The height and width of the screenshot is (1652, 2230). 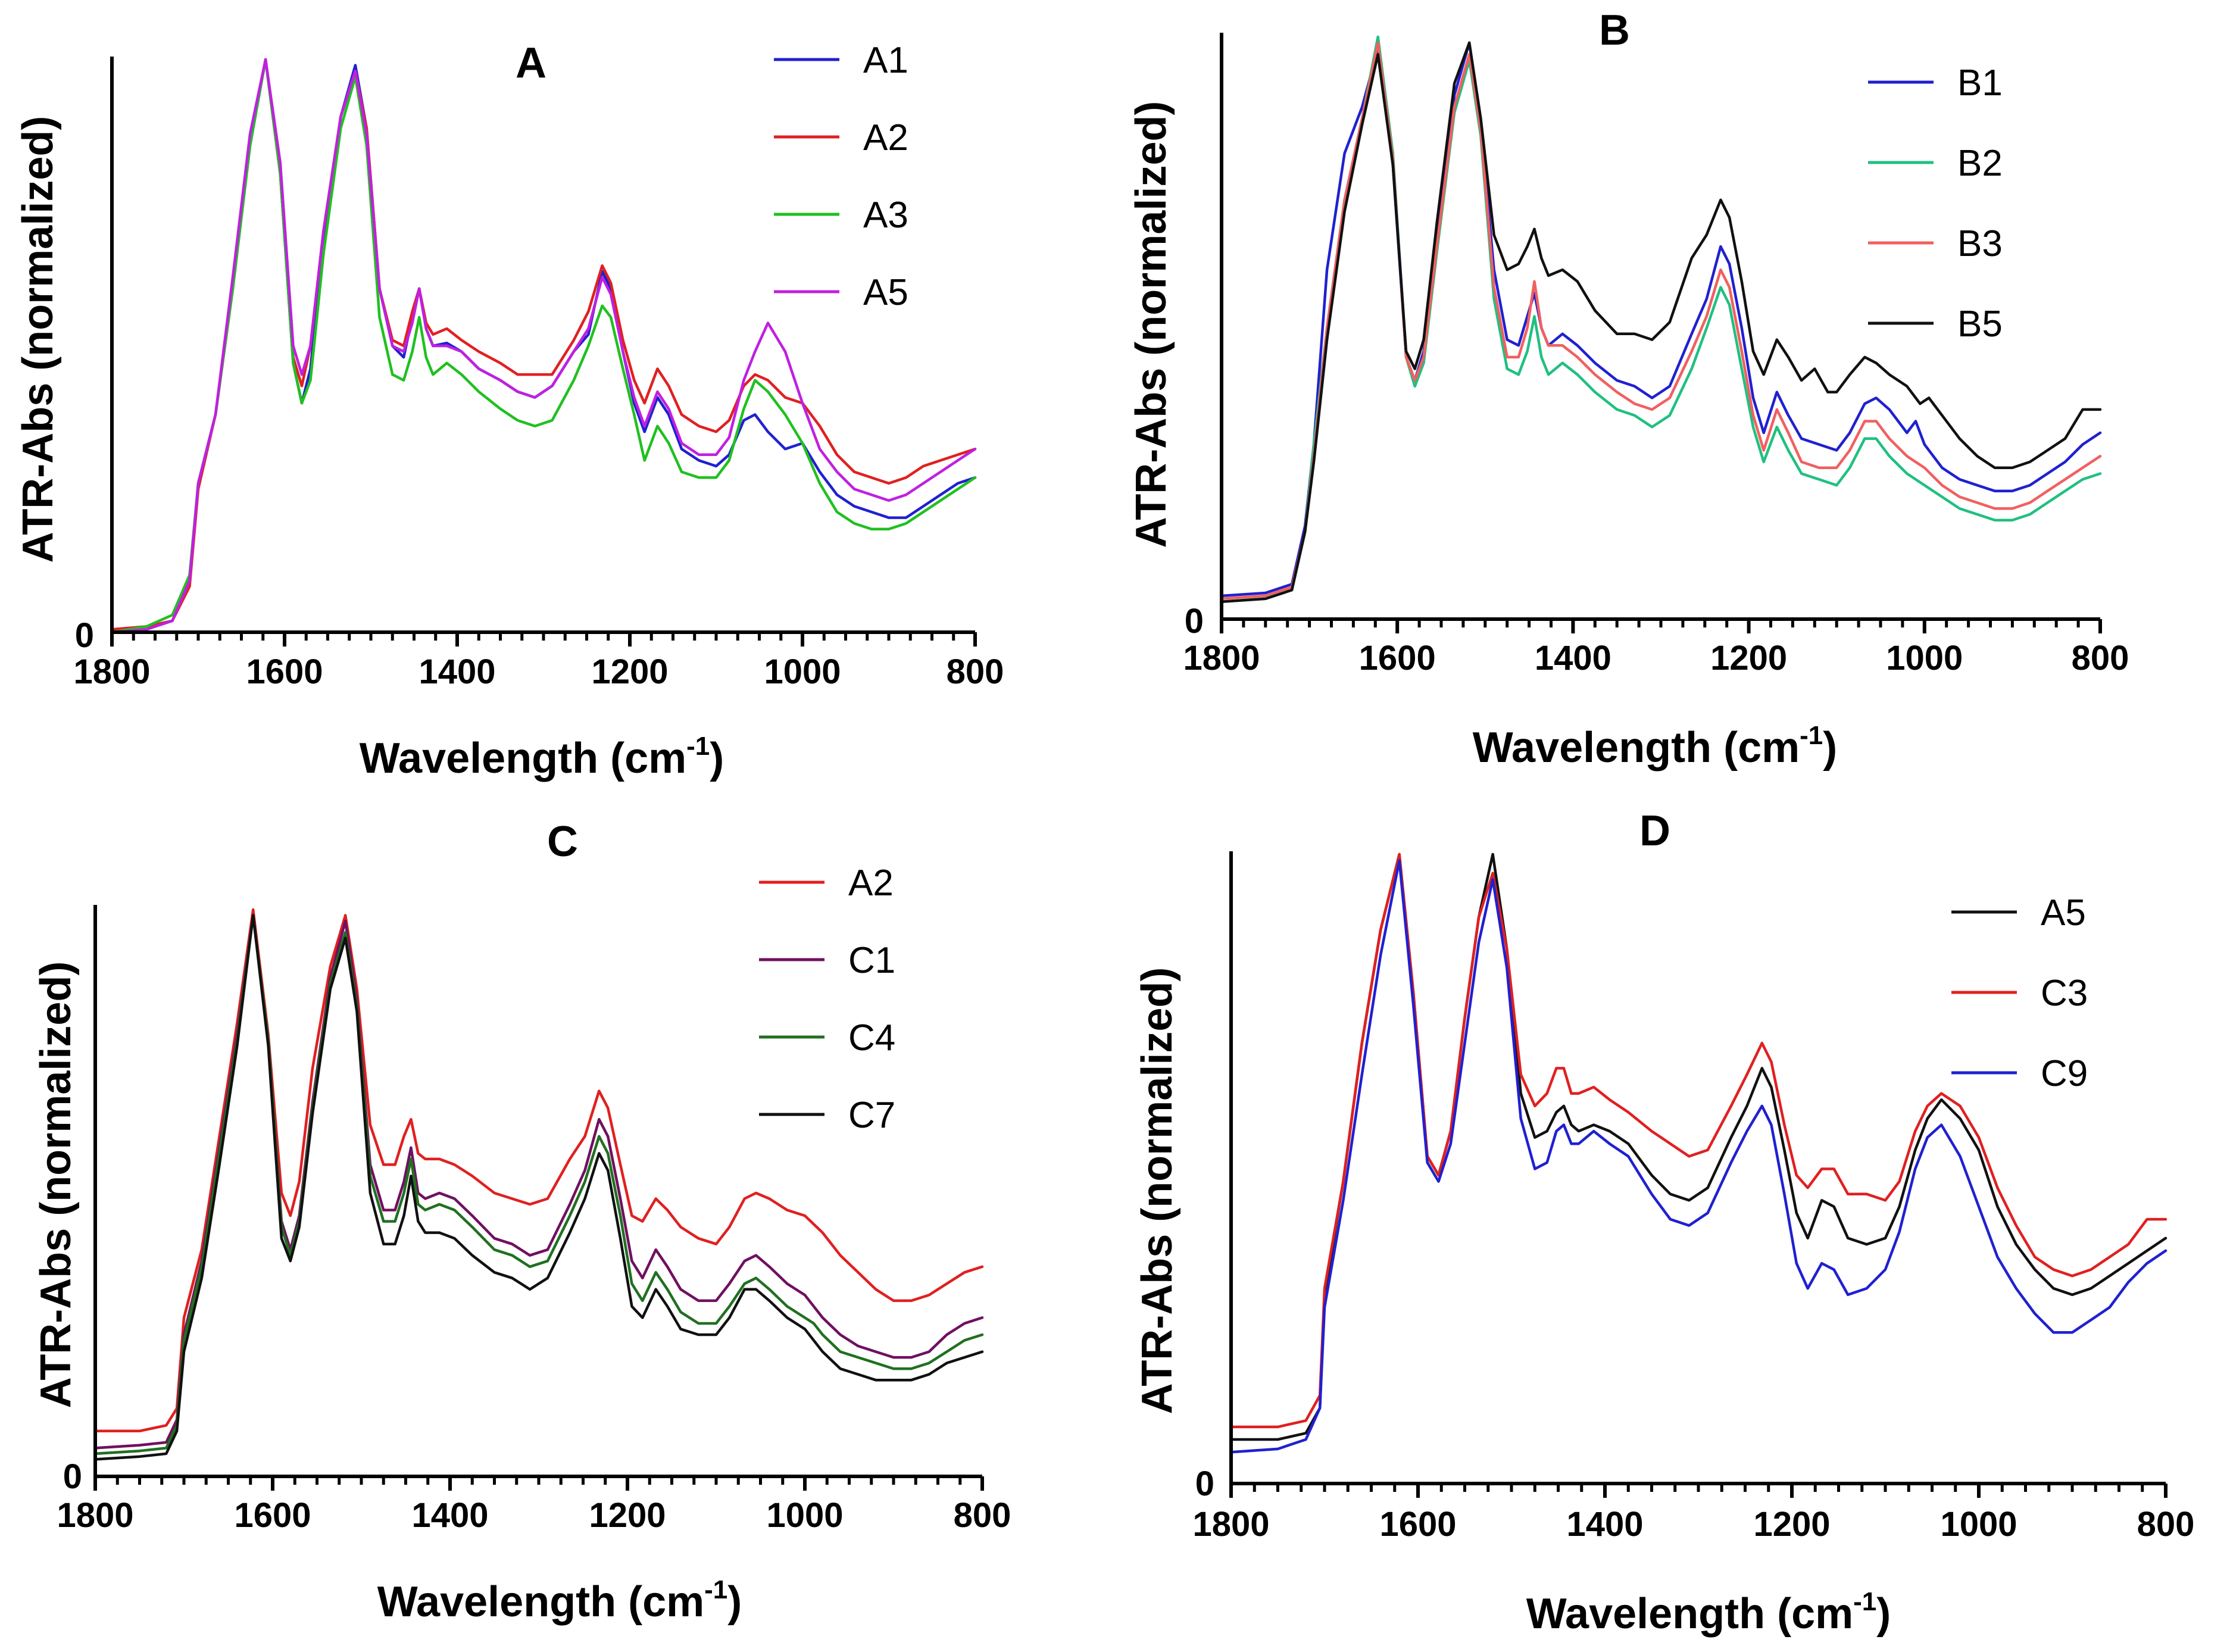 What do you see at coordinates (84, 635) in the screenshot?
I see `panel-a-y-tick-label: 0` at bounding box center [84, 635].